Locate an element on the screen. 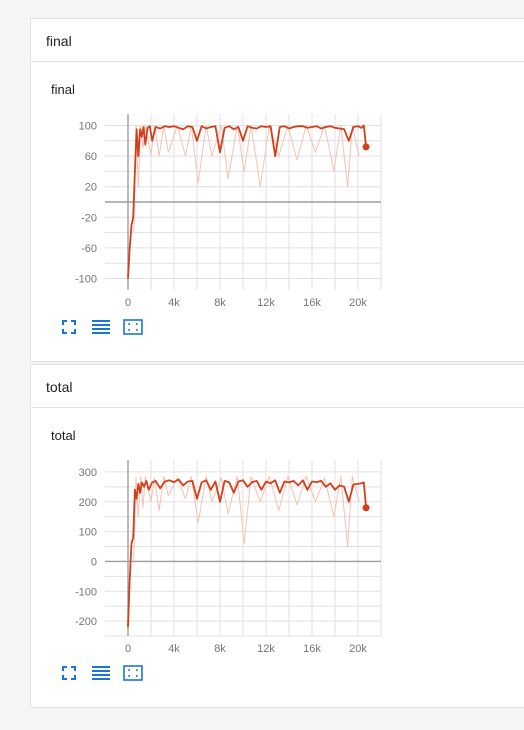 The width and height of the screenshot is (524, 730). y-tick-label: 200 is located at coordinates (88, 503).